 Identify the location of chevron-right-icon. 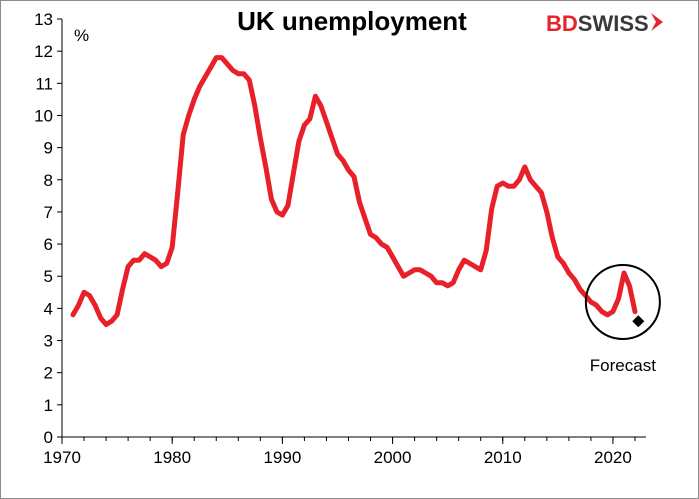
(657, 22).